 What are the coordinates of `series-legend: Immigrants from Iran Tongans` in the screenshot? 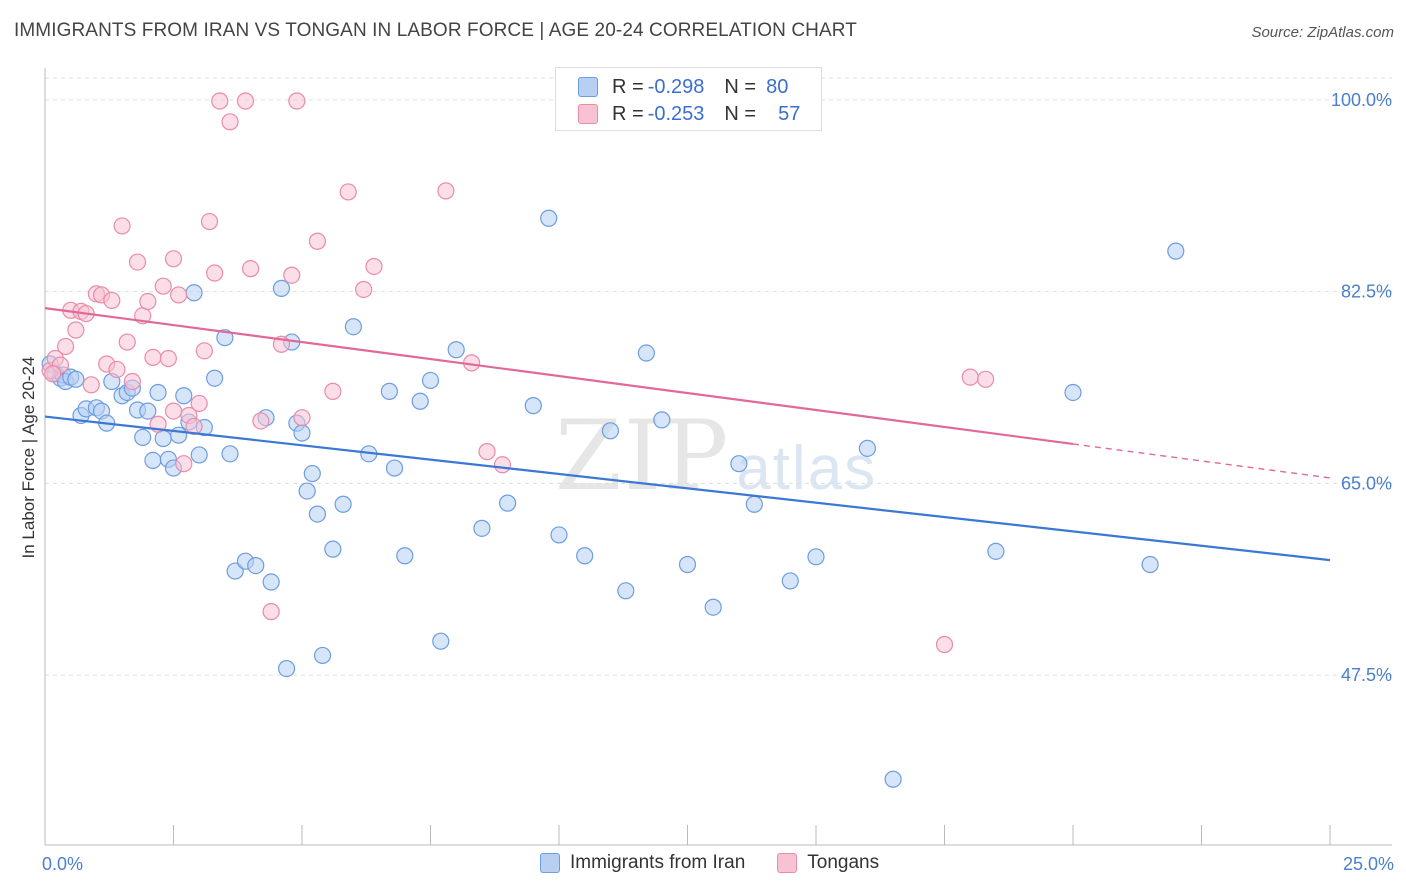 It's located at (725, 863).